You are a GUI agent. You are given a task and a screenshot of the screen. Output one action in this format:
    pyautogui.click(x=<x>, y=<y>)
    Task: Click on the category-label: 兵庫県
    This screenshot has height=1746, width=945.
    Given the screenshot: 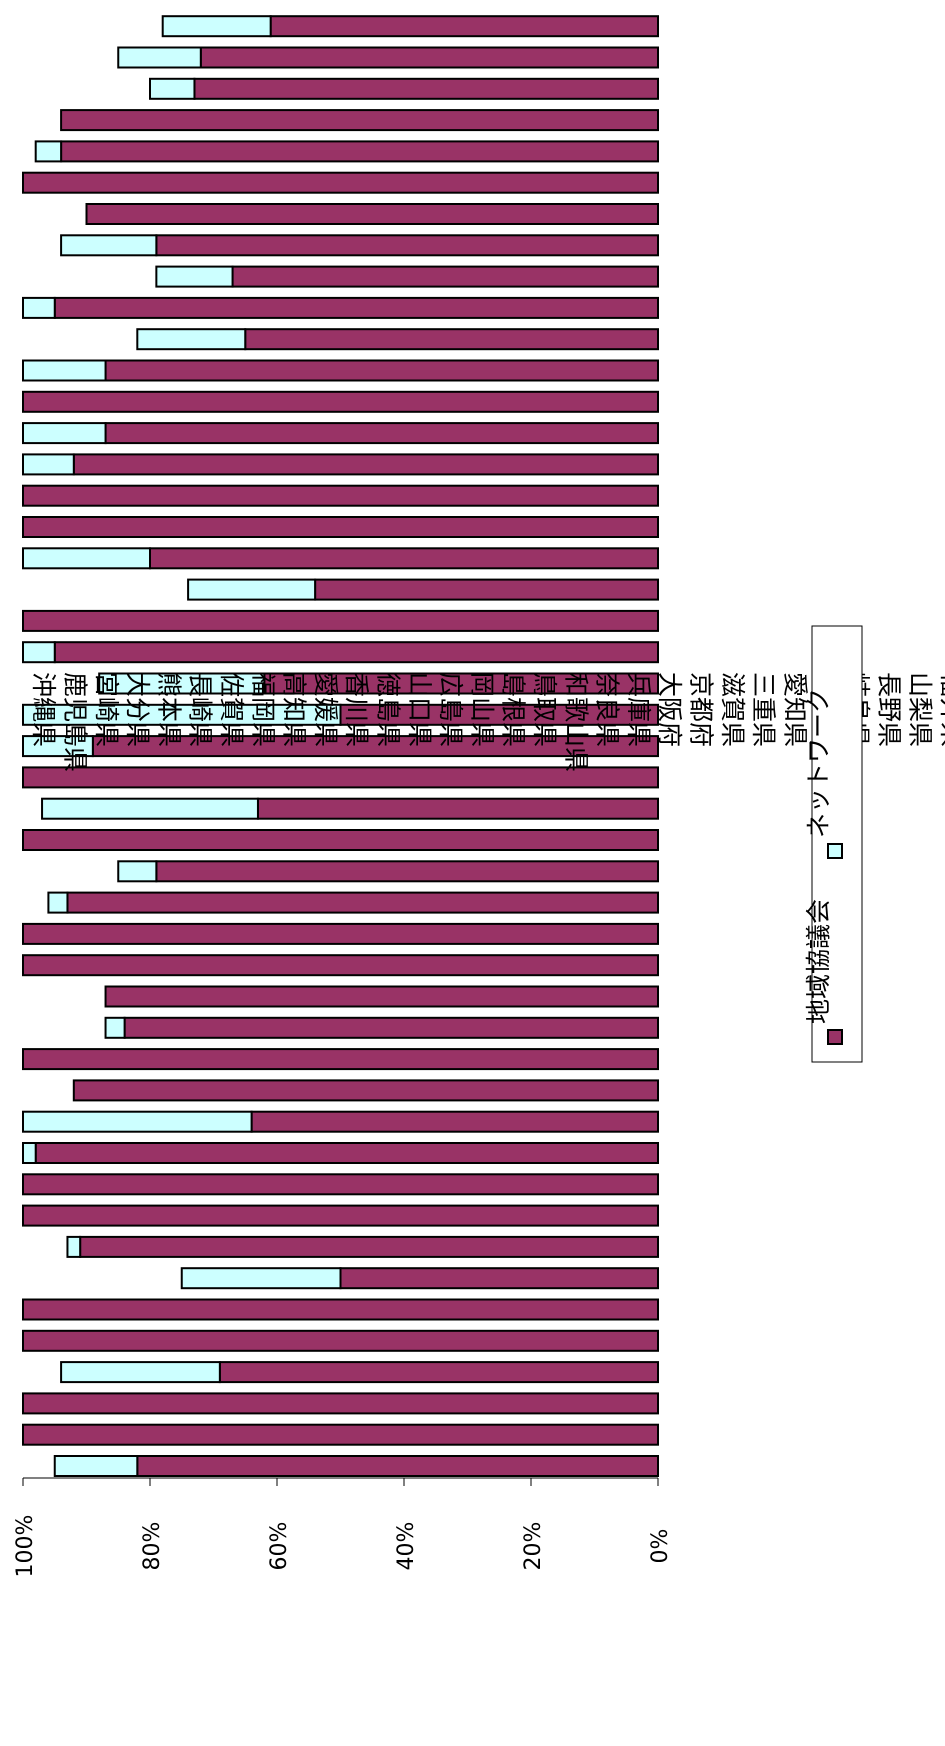 What is the action you would take?
    pyautogui.click(x=638, y=709)
    